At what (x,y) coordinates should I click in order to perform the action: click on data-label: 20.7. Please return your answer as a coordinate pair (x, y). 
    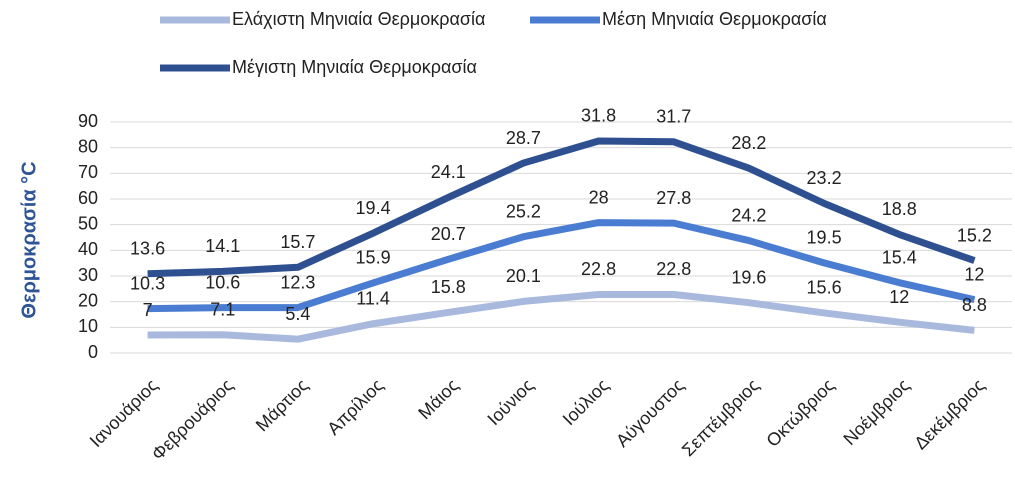
    Looking at the image, I should click on (448, 234).